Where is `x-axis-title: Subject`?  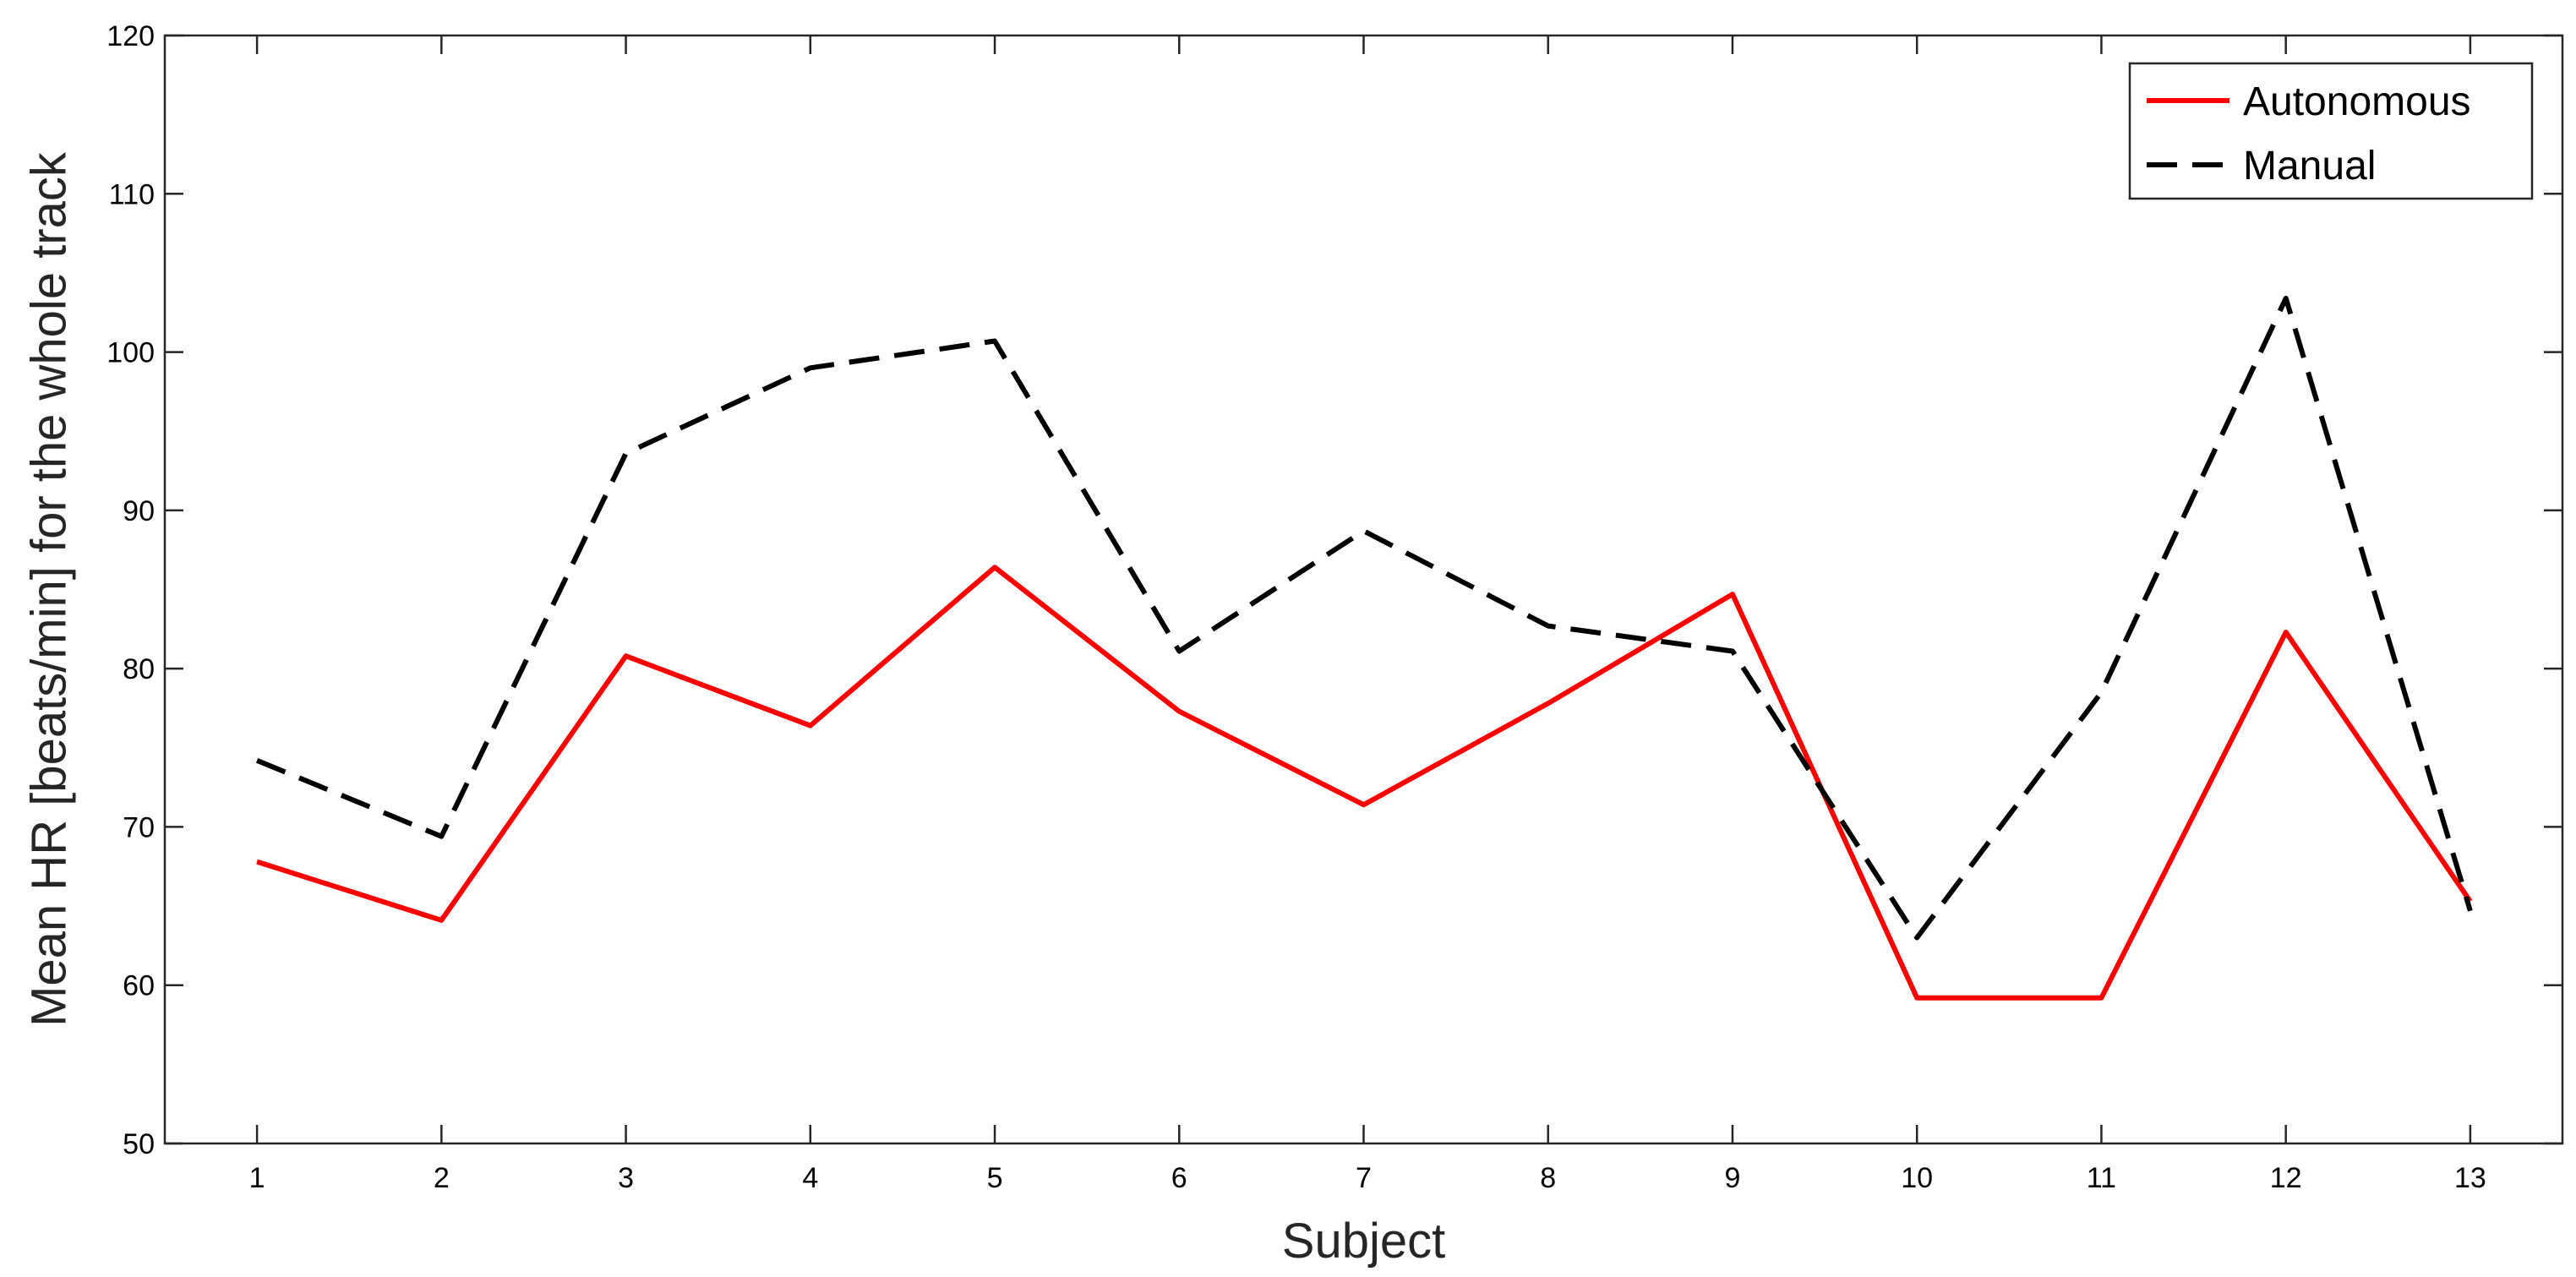
x-axis-title: Subject is located at coordinates (1363, 1241).